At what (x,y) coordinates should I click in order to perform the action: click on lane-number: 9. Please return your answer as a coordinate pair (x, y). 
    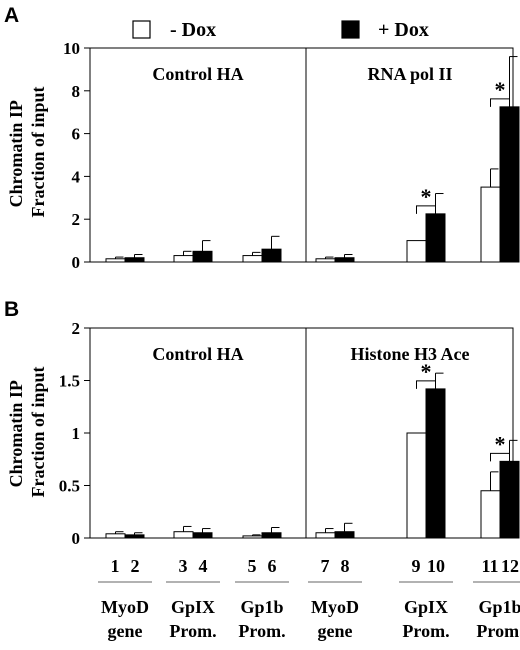
    Looking at the image, I should click on (416, 566).